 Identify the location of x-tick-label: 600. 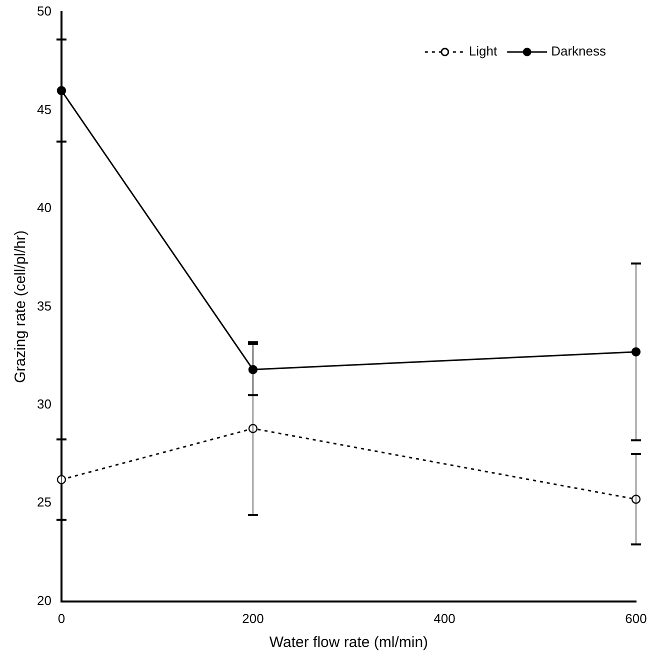
(636, 618).